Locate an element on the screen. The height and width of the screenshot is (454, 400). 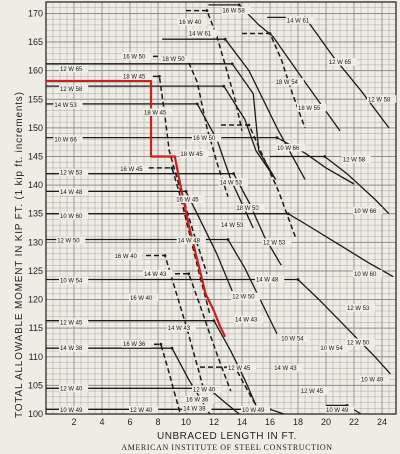
y-tick-label: 115 is located at coordinates (36, 328).